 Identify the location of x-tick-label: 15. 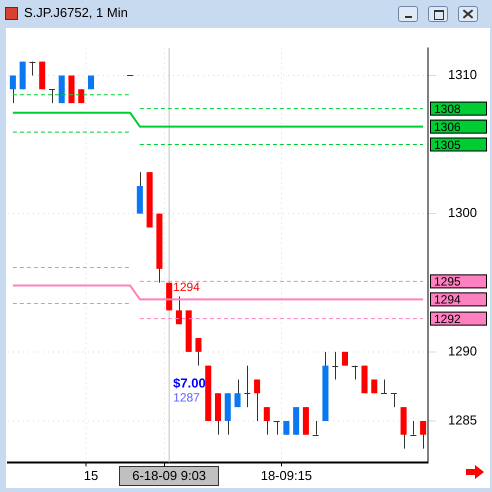
(91, 475).